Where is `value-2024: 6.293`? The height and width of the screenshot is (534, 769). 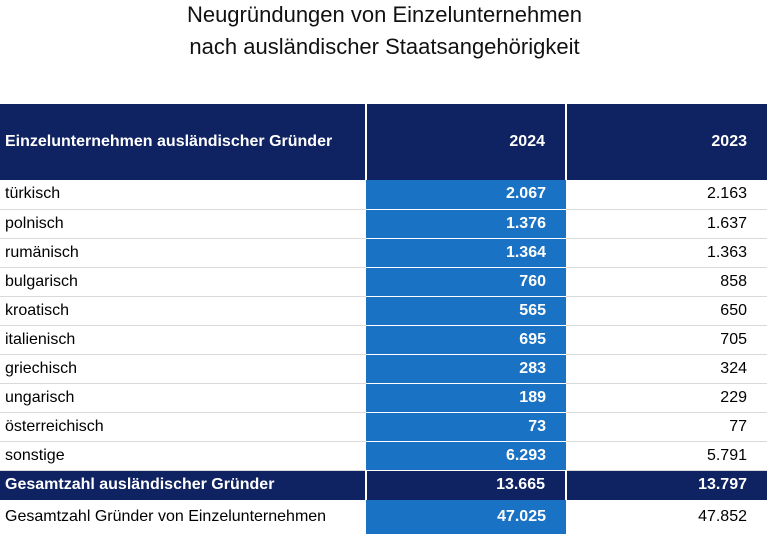 value-2024: 6.293 is located at coordinates (466, 456).